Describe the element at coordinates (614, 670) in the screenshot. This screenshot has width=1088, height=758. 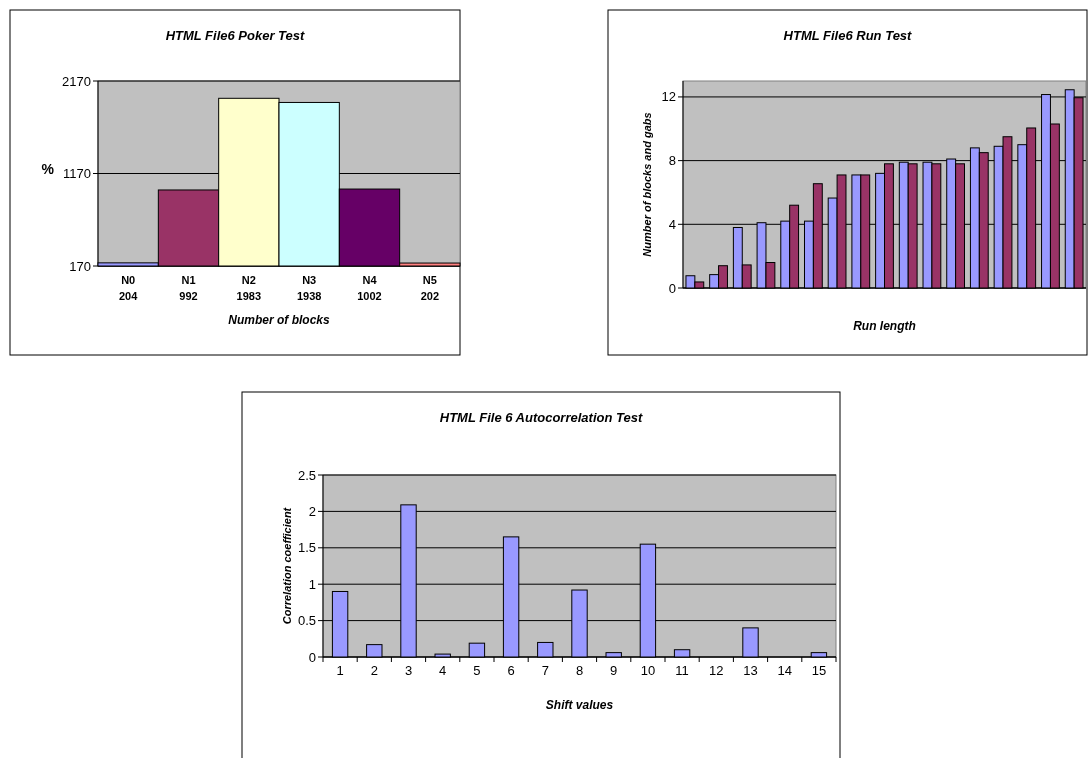
I see `x-tick-label: 9` at that location.